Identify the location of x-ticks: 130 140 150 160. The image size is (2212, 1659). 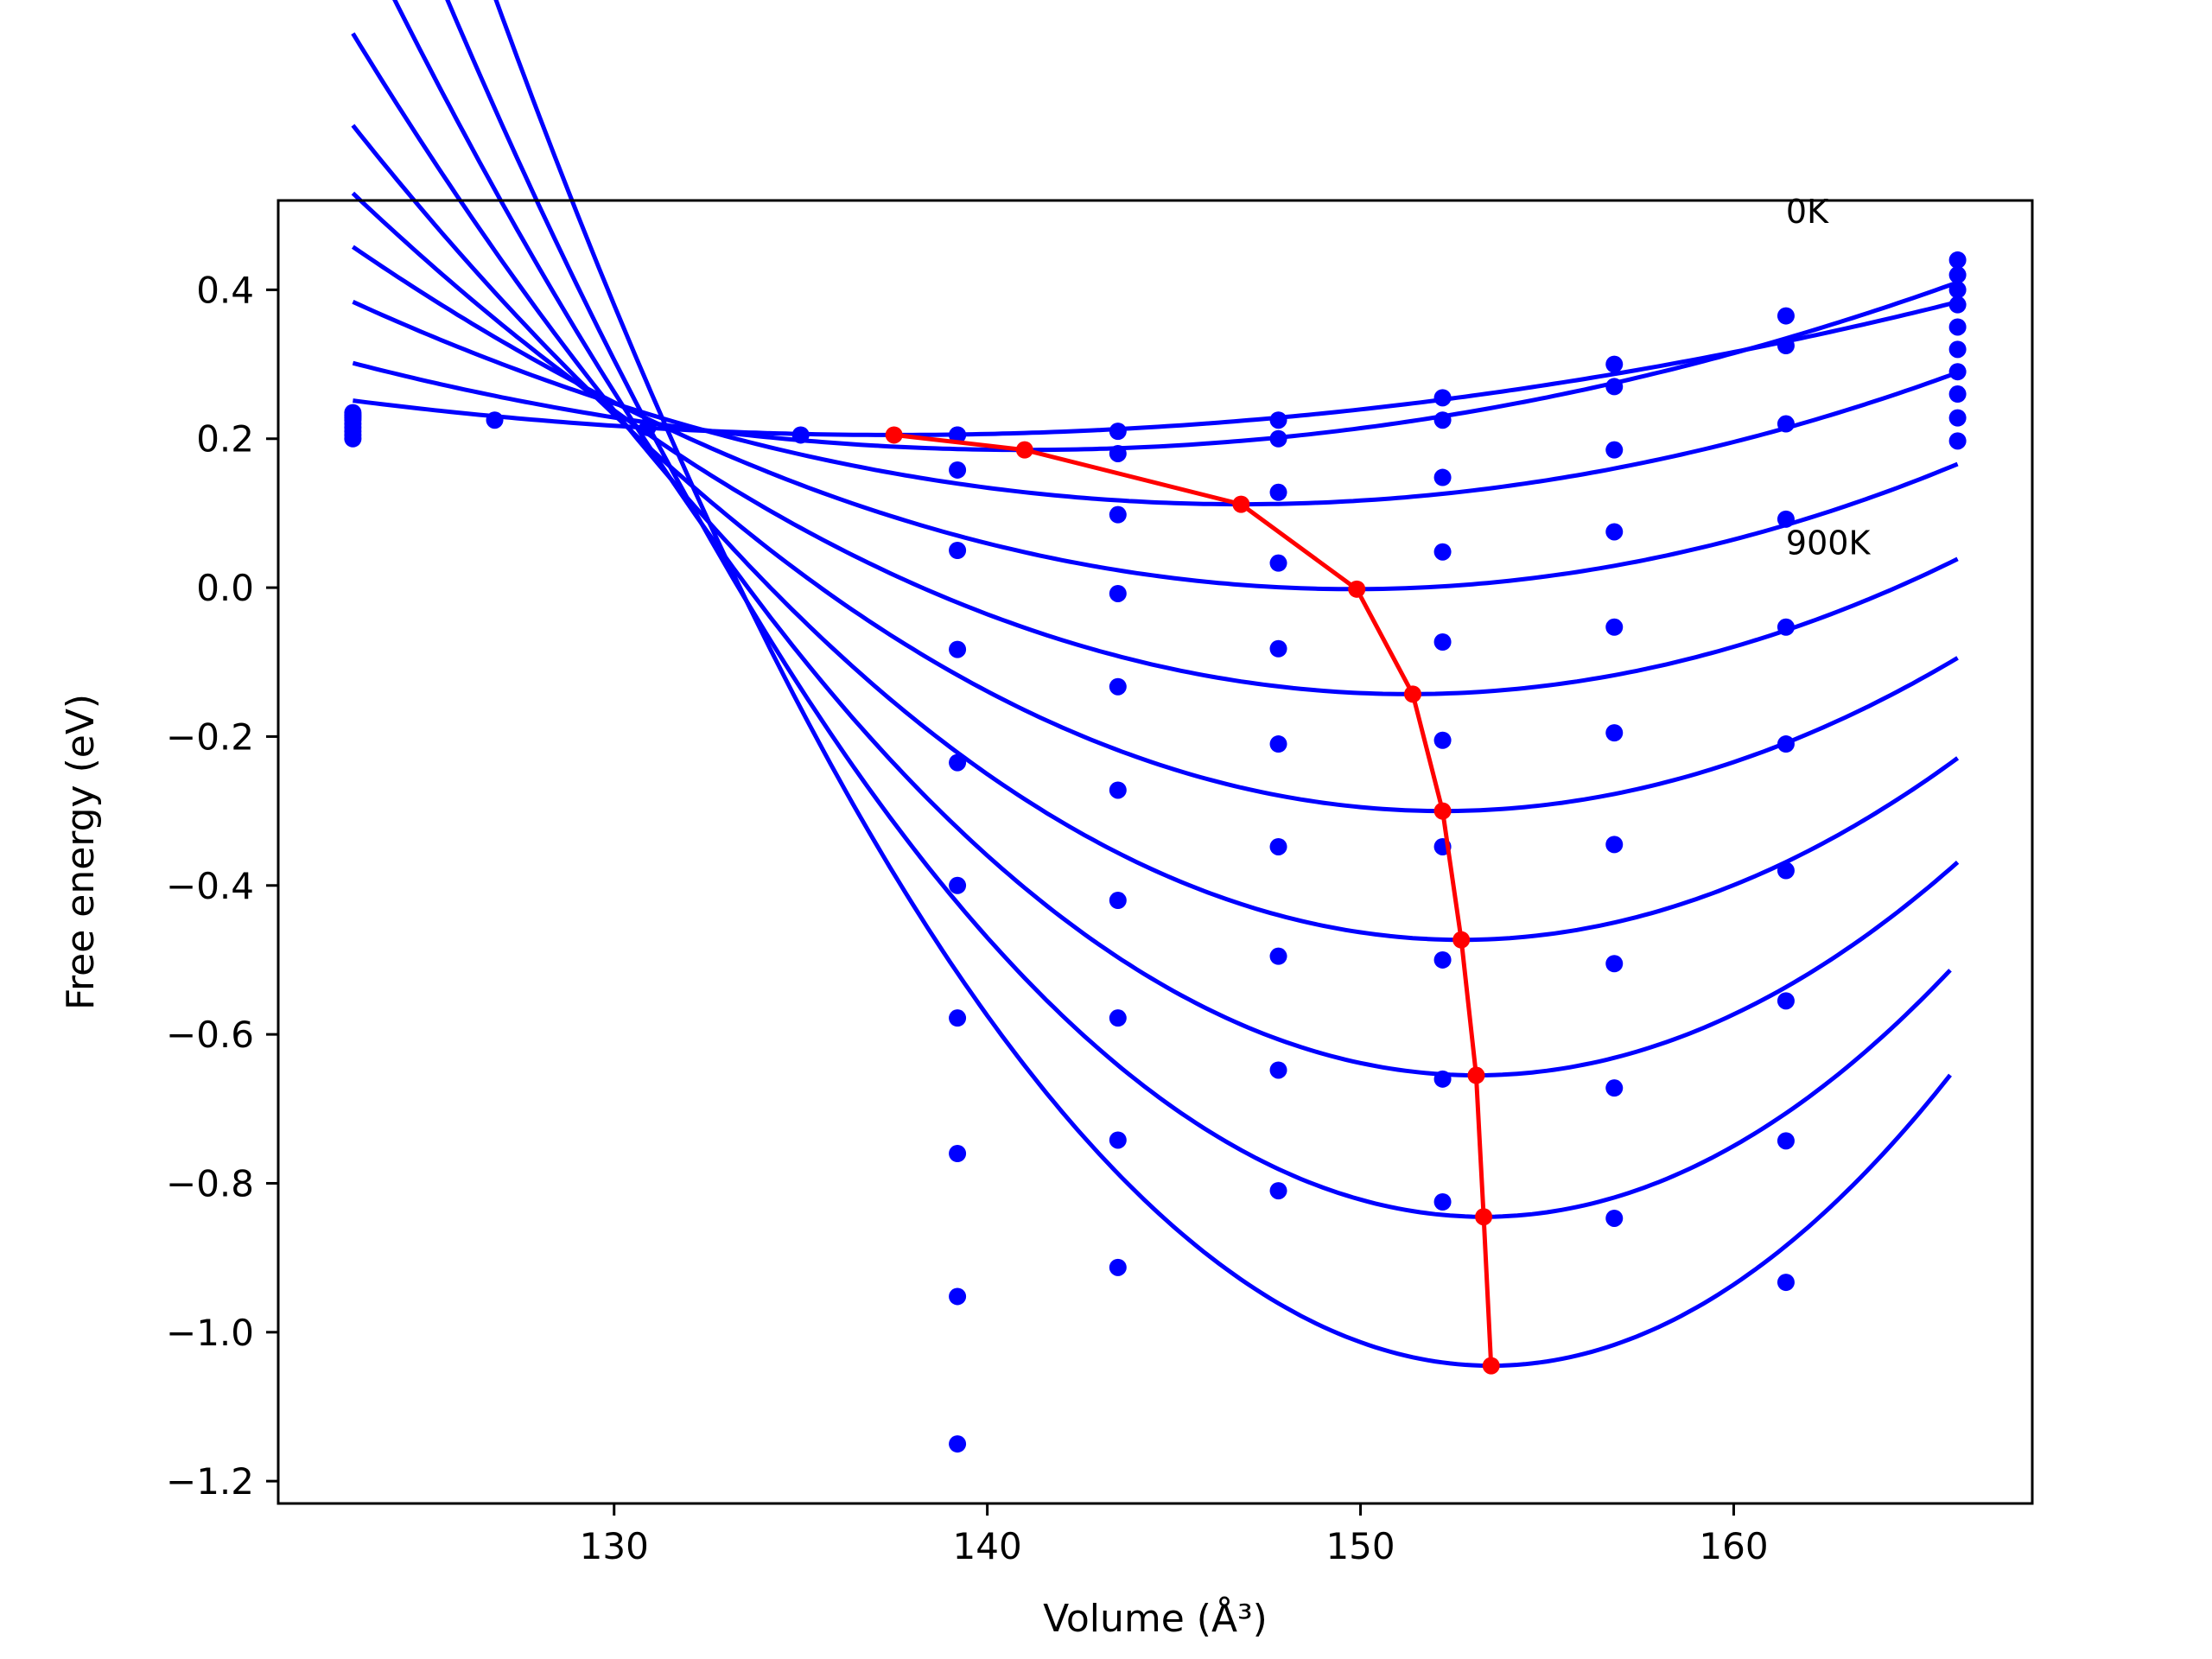
(1174, 1535).